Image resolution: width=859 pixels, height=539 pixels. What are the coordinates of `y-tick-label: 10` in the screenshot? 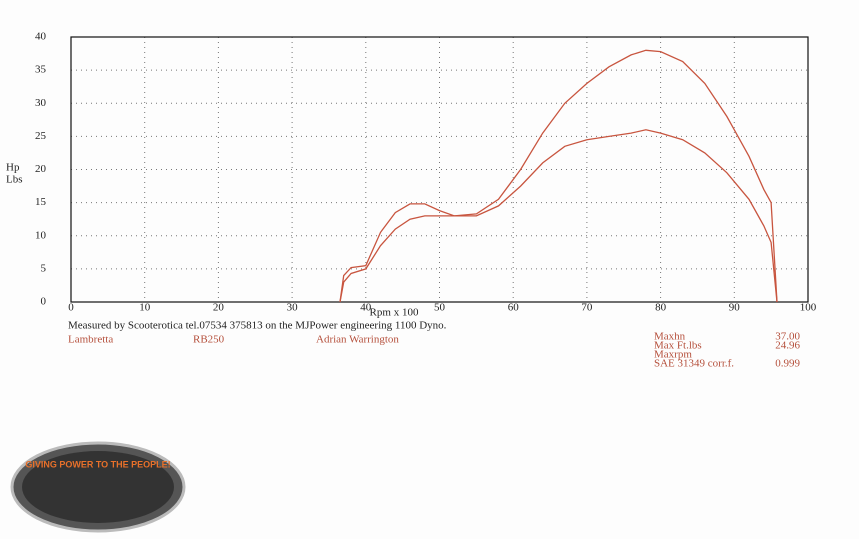 It's located at (41, 235).